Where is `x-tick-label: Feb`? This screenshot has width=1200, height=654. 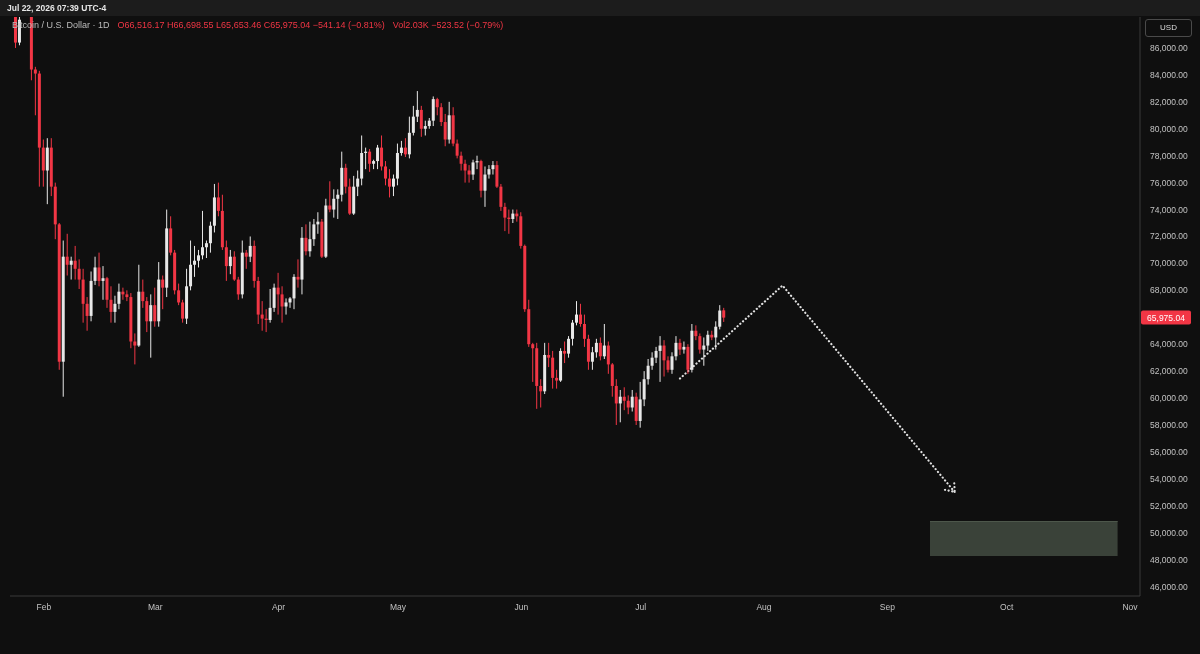 x-tick-label: Feb is located at coordinates (44, 607).